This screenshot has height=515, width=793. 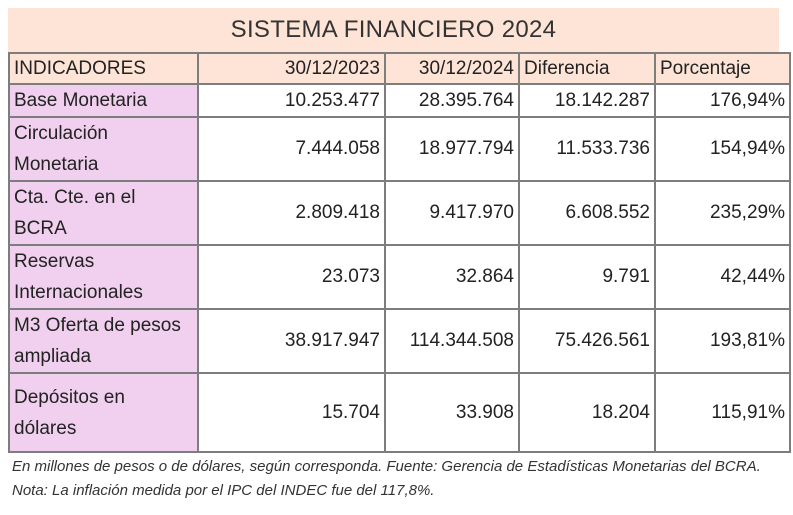 I want to click on indicator-cell: M3 Oferta de pesos ampliada, so click(x=103, y=341).